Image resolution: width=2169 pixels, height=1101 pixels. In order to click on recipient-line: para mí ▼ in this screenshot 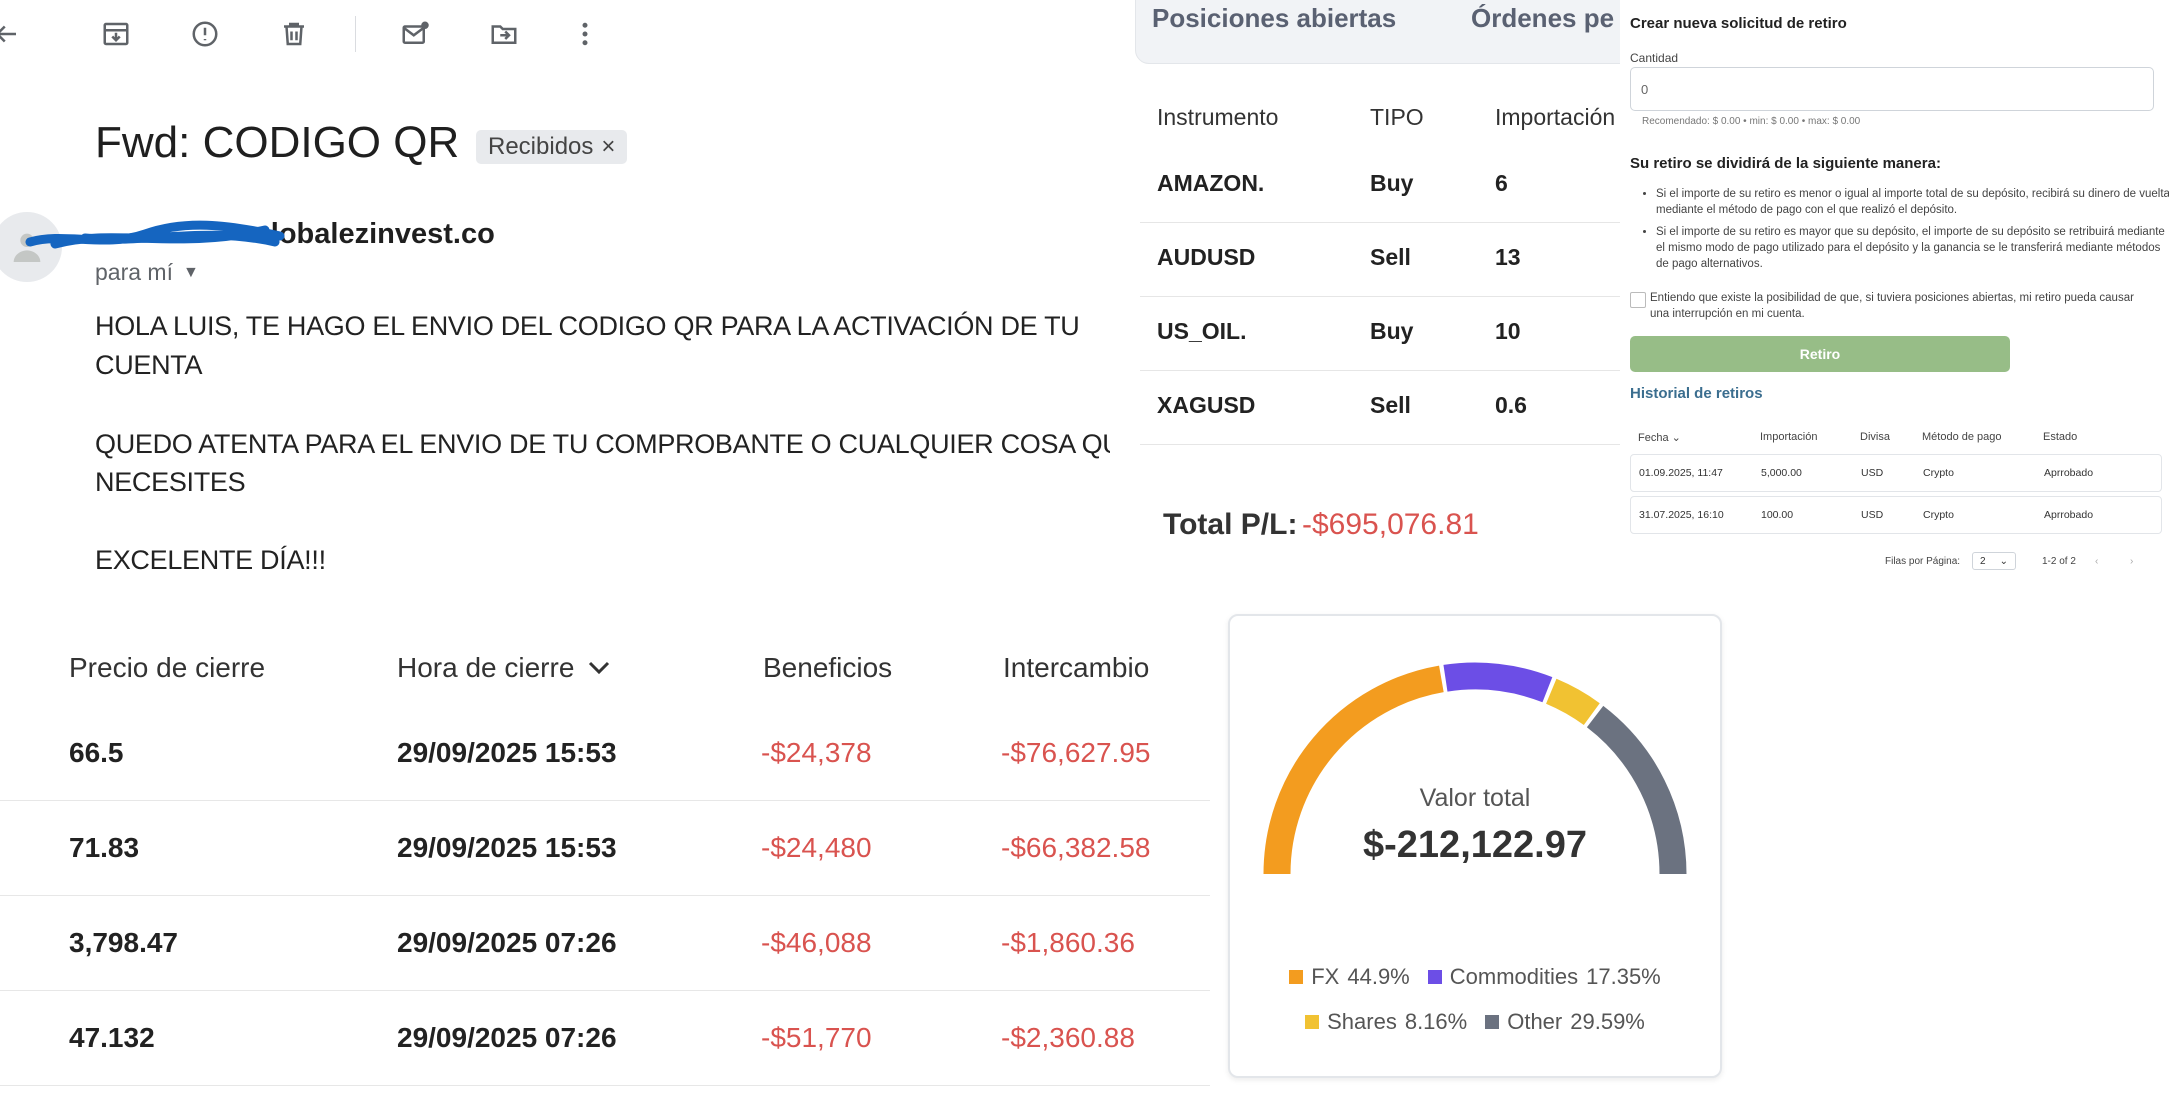, I will do `click(147, 272)`.